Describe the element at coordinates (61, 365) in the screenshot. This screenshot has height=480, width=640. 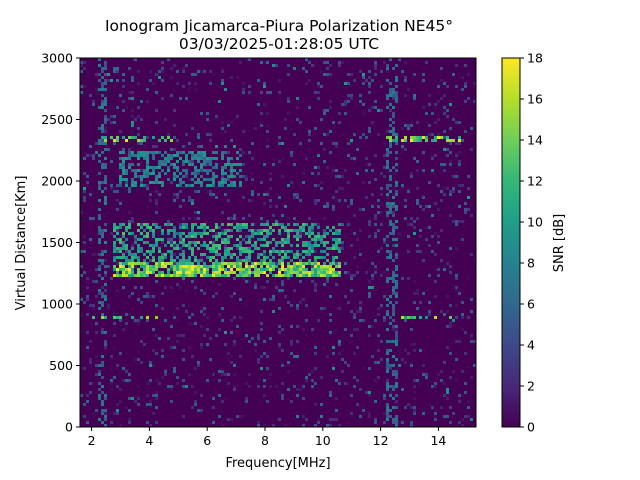
I see `y-tick-label: 500` at that location.